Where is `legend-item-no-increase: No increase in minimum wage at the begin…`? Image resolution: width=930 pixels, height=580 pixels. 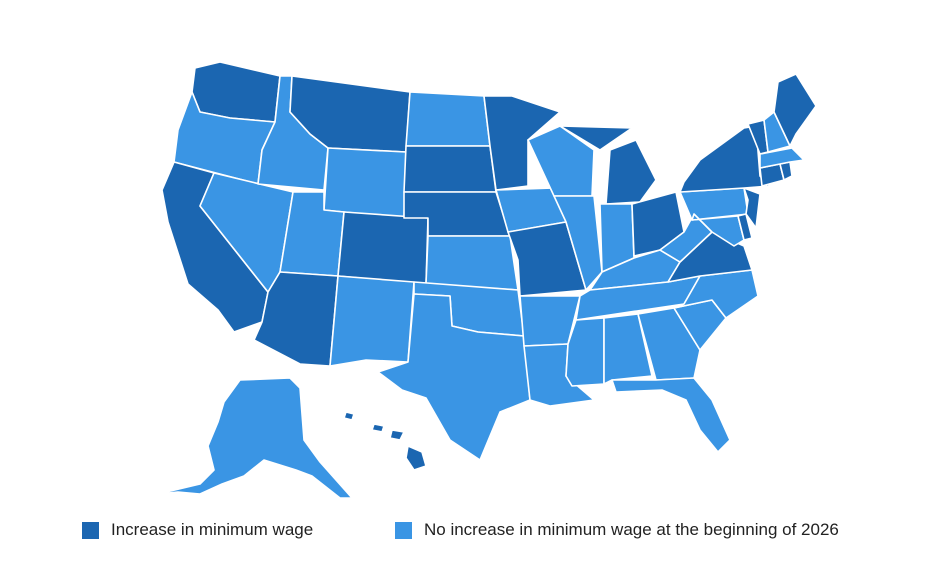
legend-item-no-increase: No increase in minimum wage at the begin… is located at coordinates (617, 530).